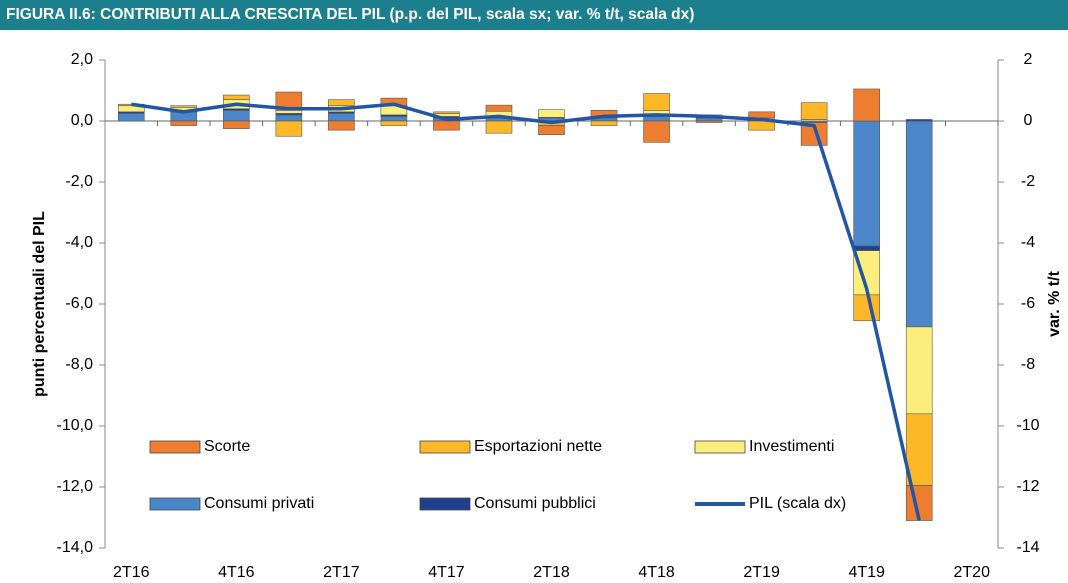 This screenshot has height=583, width=1068. I want to click on legend-label: PIL (scala dx), so click(797, 503).